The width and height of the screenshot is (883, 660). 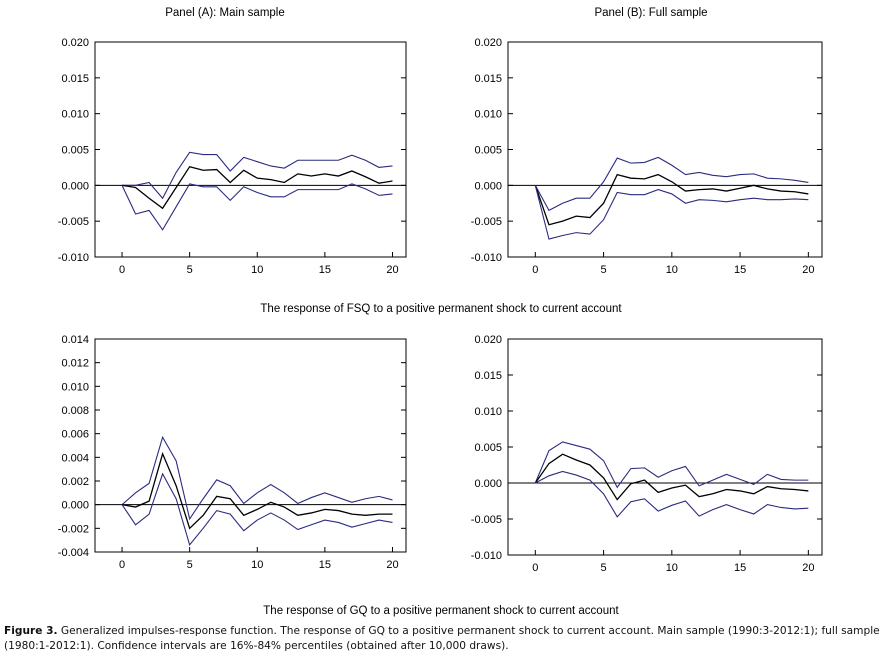 What do you see at coordinates (75, 458) in the screenshot?
I see `y-tick-label: 0.004` at bounding box center [75, 458].